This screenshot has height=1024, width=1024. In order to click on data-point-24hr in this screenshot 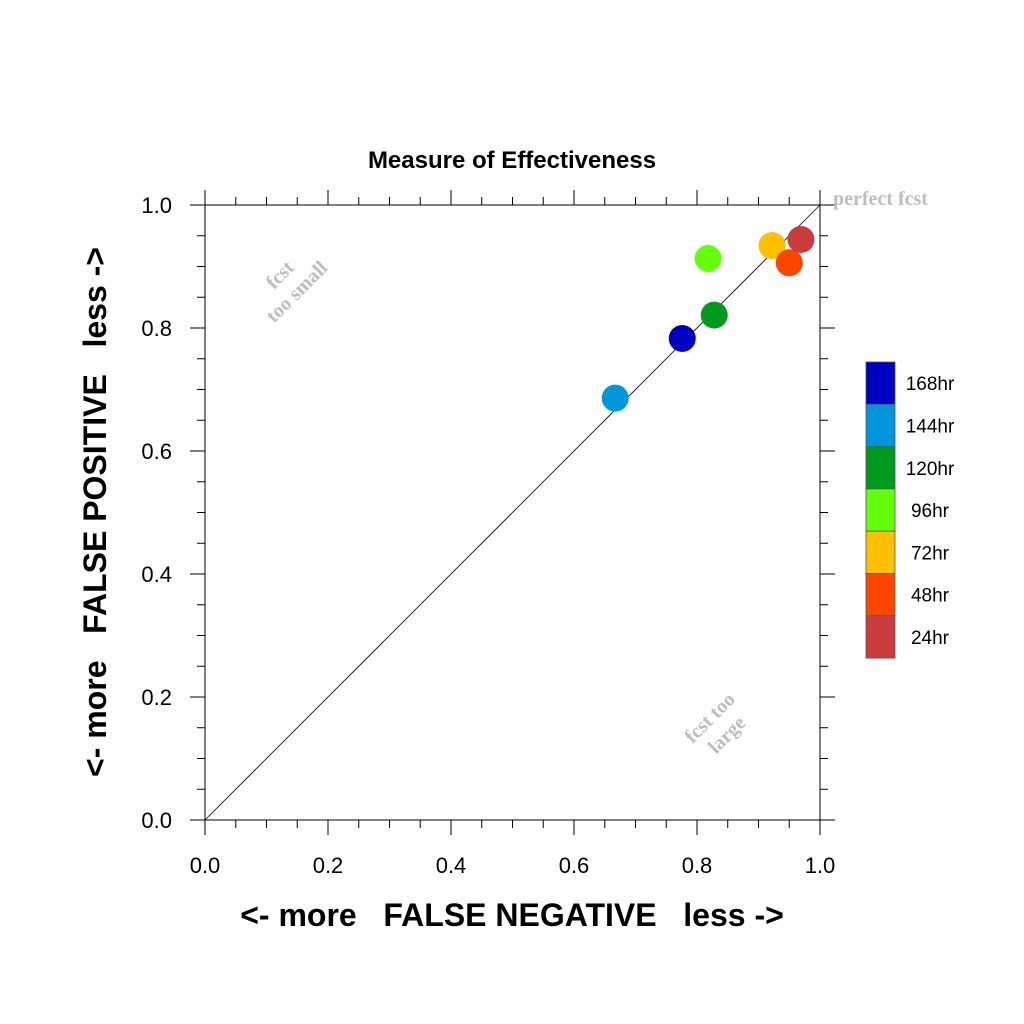, I will do `click(801, 239)`.